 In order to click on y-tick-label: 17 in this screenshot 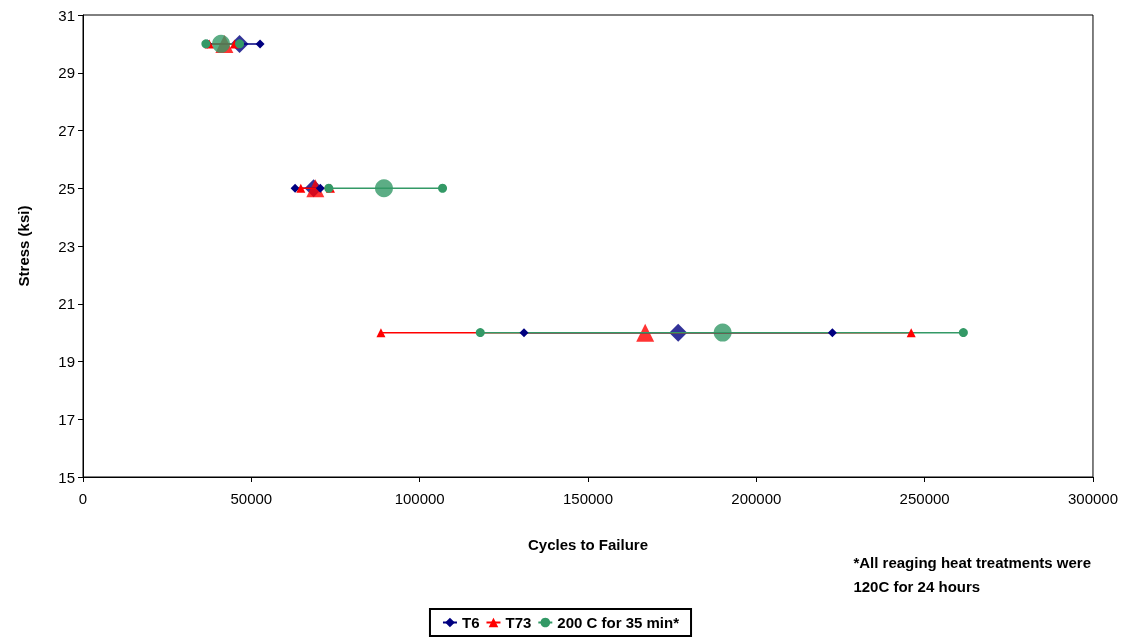, I will do `click(66, 419)`.